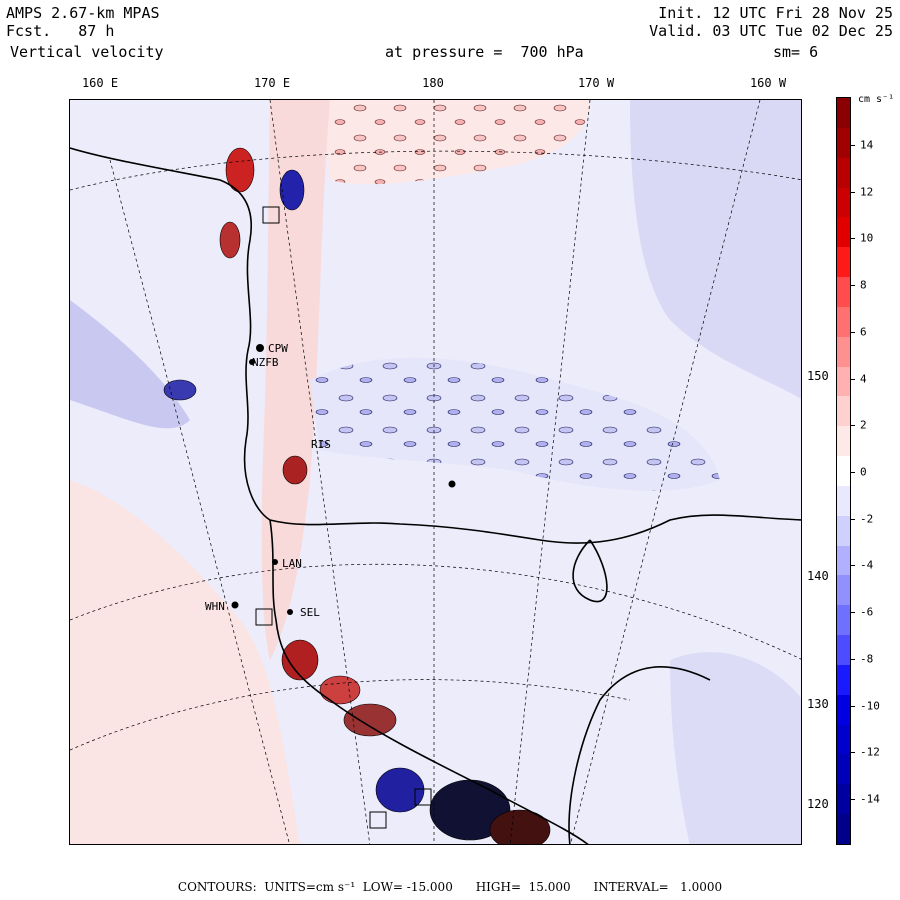  I want to click on station-markers, so click(343, 479).